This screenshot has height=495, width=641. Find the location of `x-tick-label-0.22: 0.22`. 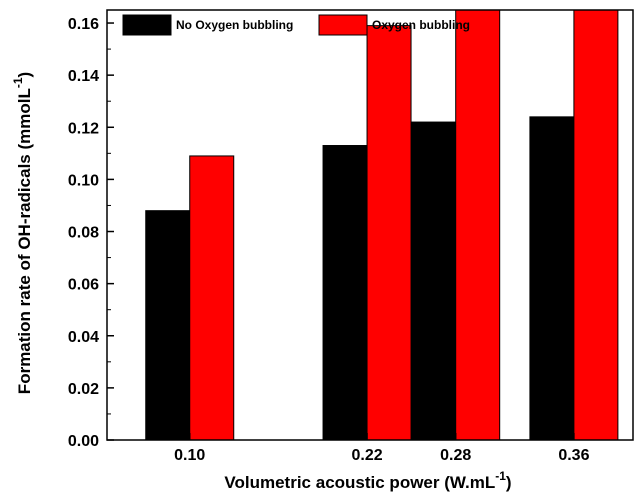

x-tick-label-0.22: 0.22 is located at coordinates (366, 455).